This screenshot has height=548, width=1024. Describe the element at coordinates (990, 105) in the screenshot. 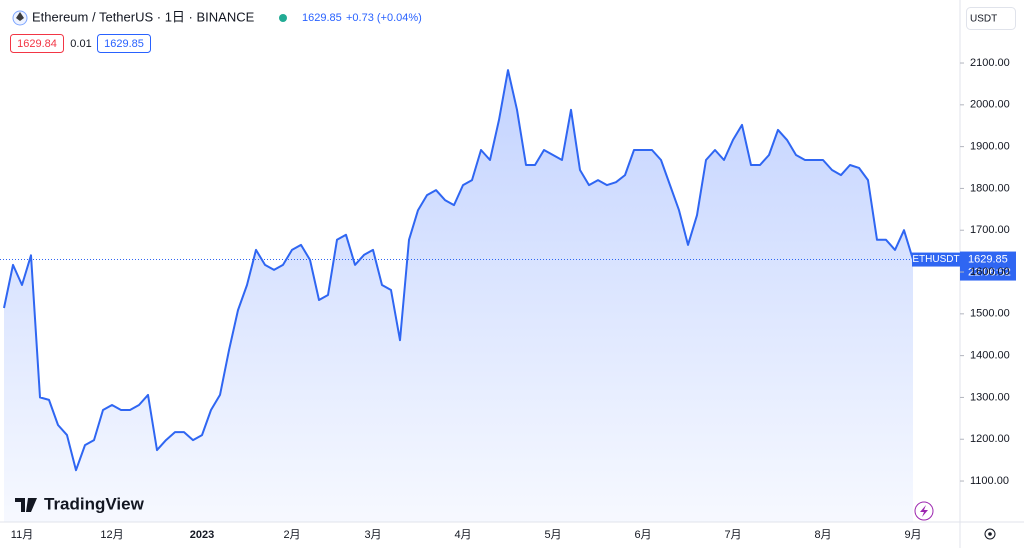

I see `y-tick-label: 2000.00` at that location.